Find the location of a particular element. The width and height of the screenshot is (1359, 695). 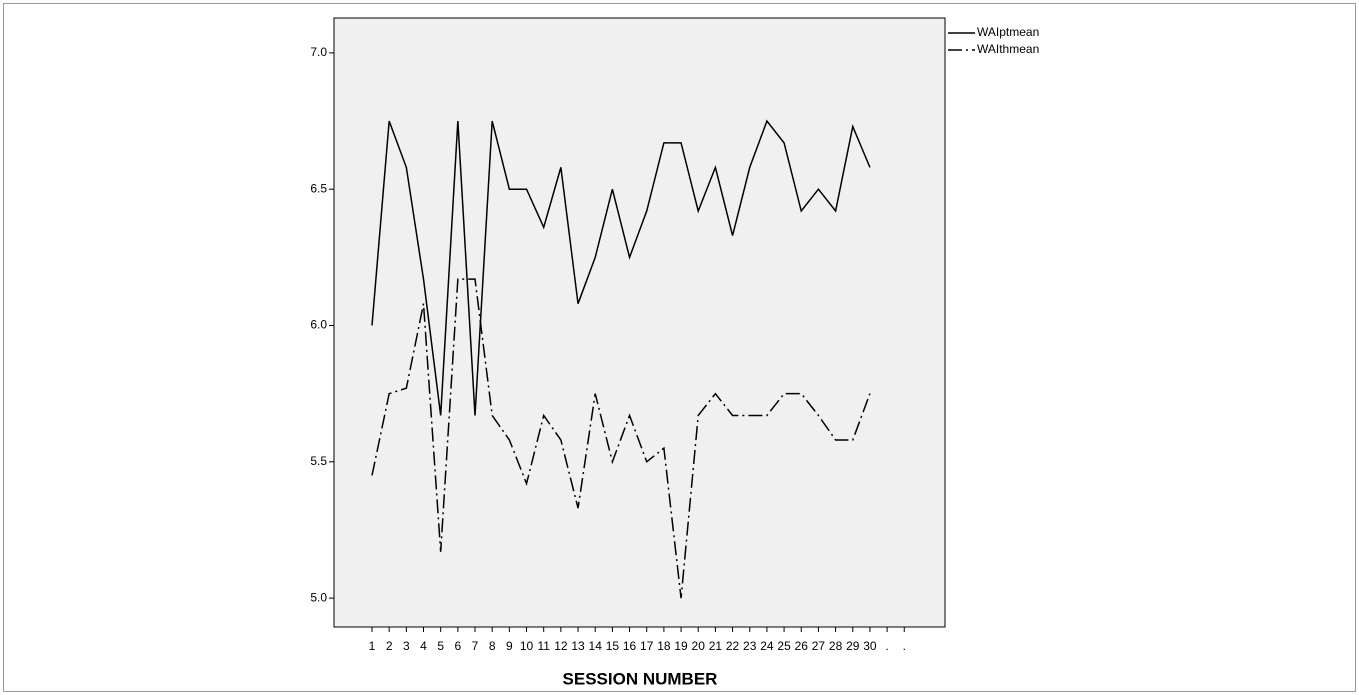

x-tick-label: 19 is located at coordinates (681, 646).